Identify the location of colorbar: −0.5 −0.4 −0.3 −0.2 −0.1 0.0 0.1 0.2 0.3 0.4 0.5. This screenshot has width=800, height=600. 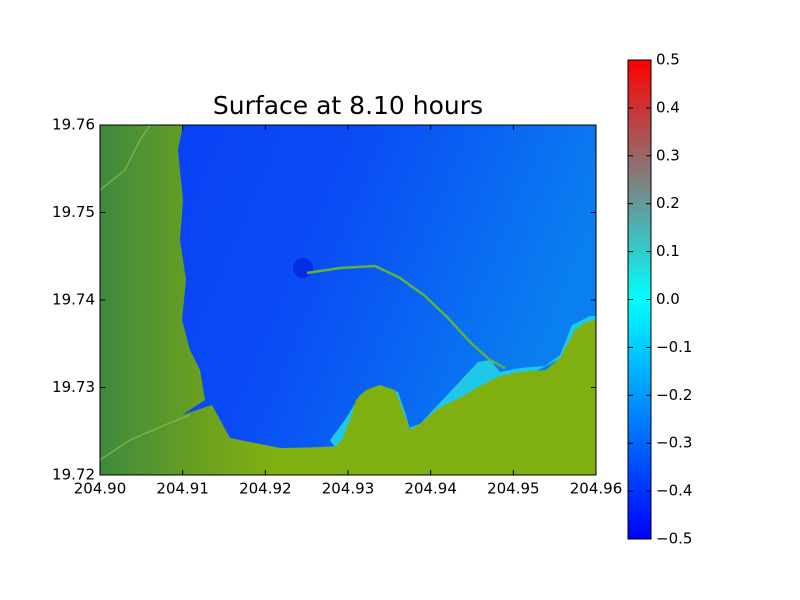
(659, 299).